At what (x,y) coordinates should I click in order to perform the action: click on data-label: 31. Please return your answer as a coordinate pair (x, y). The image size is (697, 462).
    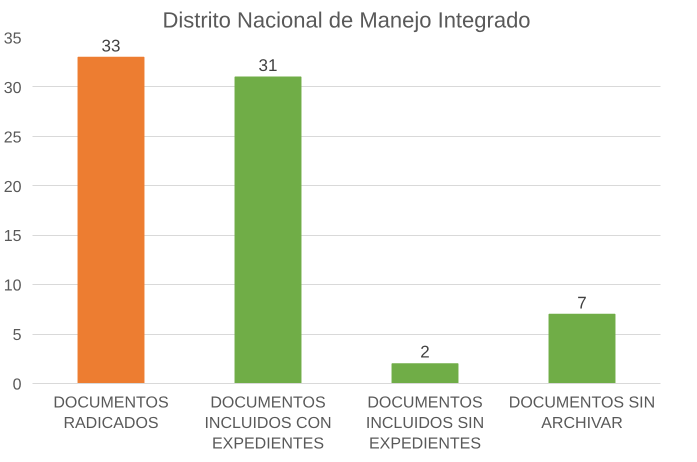
    Looking at the image, I should click on (268, 66).